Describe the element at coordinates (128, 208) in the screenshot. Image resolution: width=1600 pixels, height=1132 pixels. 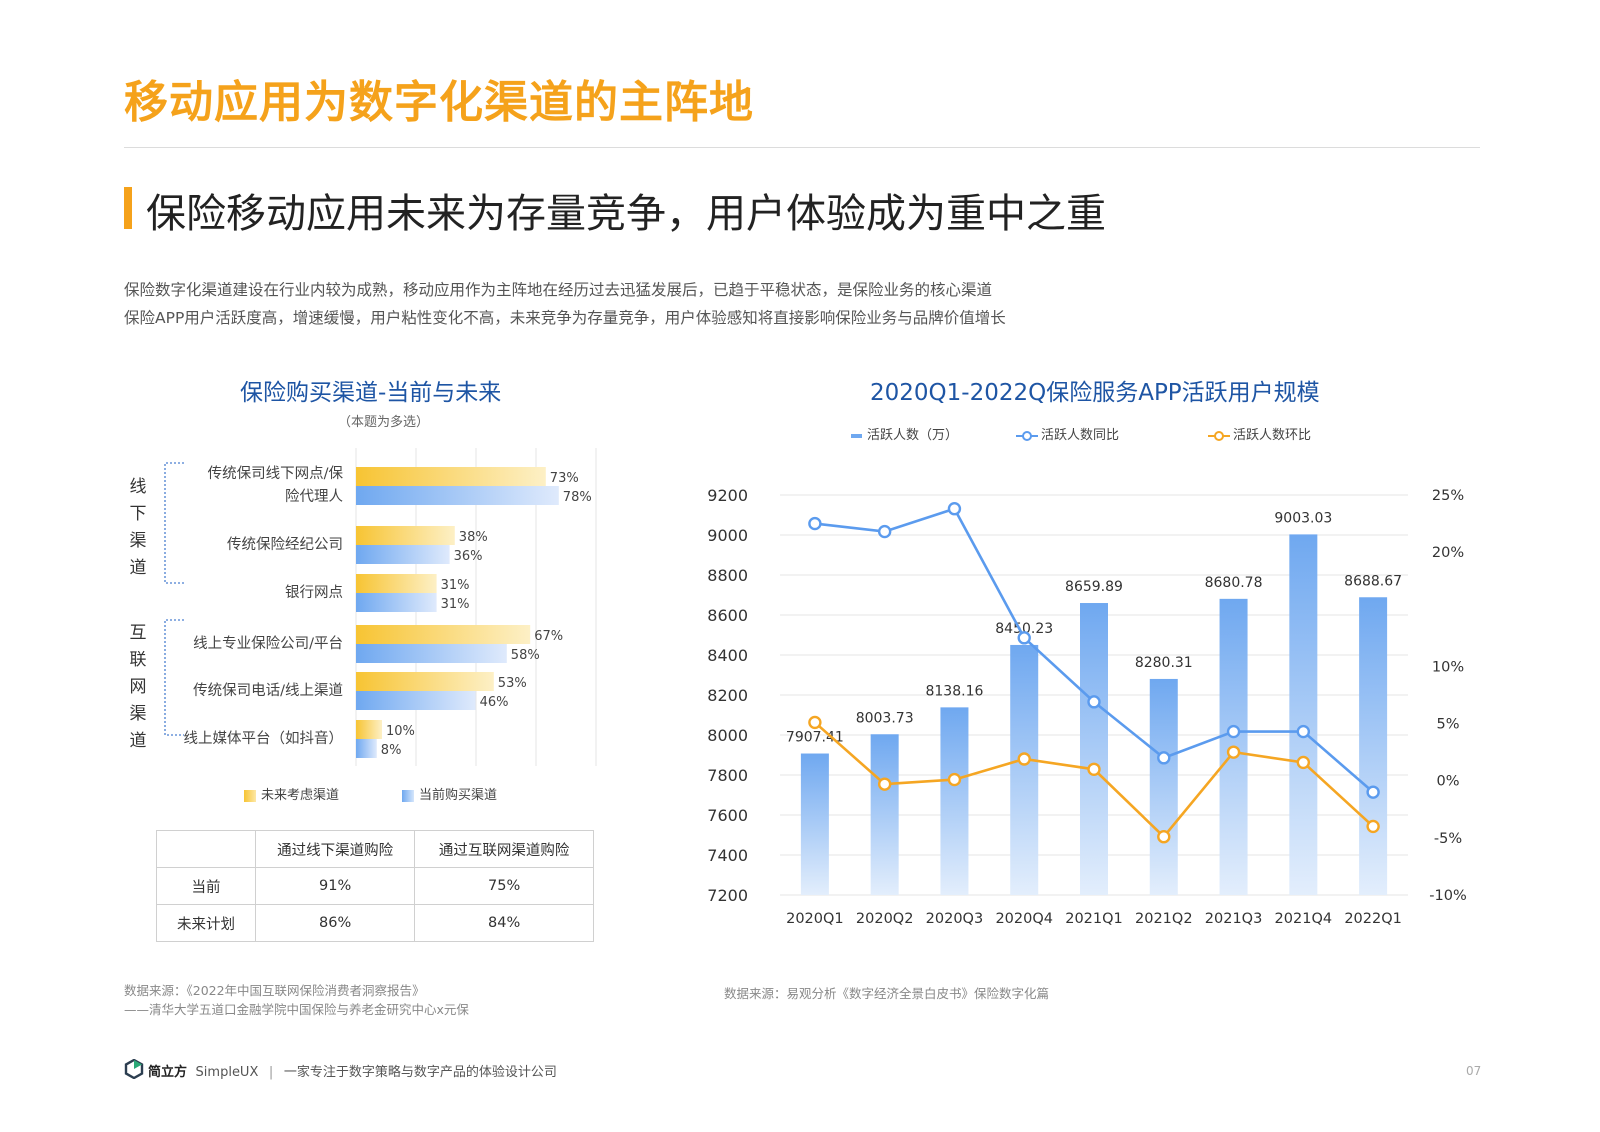
I see `subtitle-accent-bar` at that location.